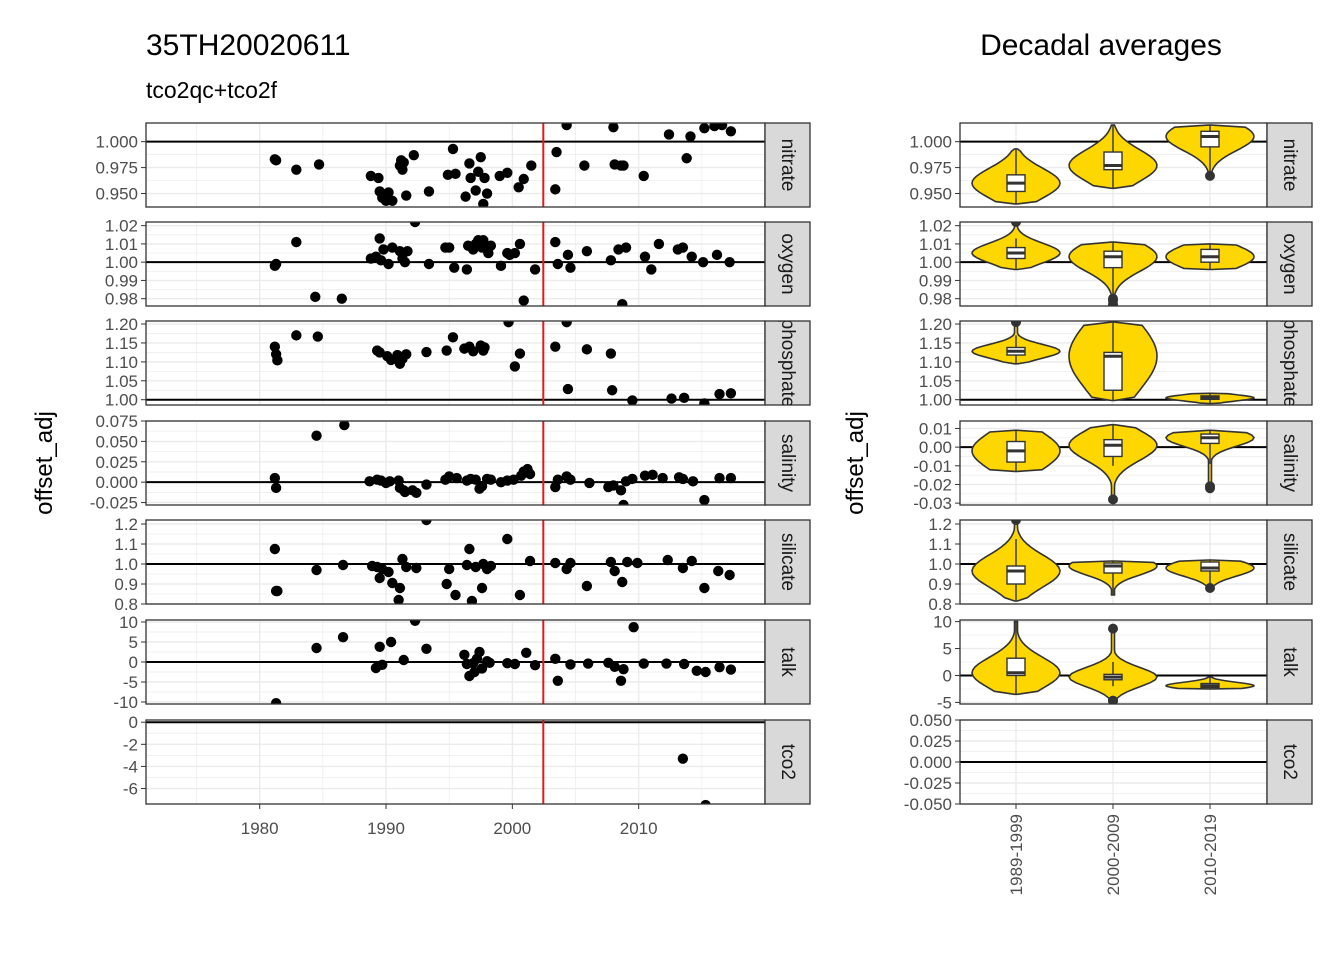  Describe the element at coordinates (1289, 662) in the screenshot. I see `right-strip-label: talk` at that location.